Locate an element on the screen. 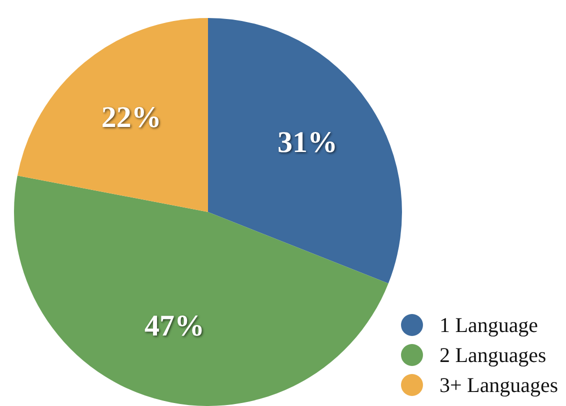 The width and height of the screenshot is (566, 406). data-label: 31% is located at coordinates (307, 143).